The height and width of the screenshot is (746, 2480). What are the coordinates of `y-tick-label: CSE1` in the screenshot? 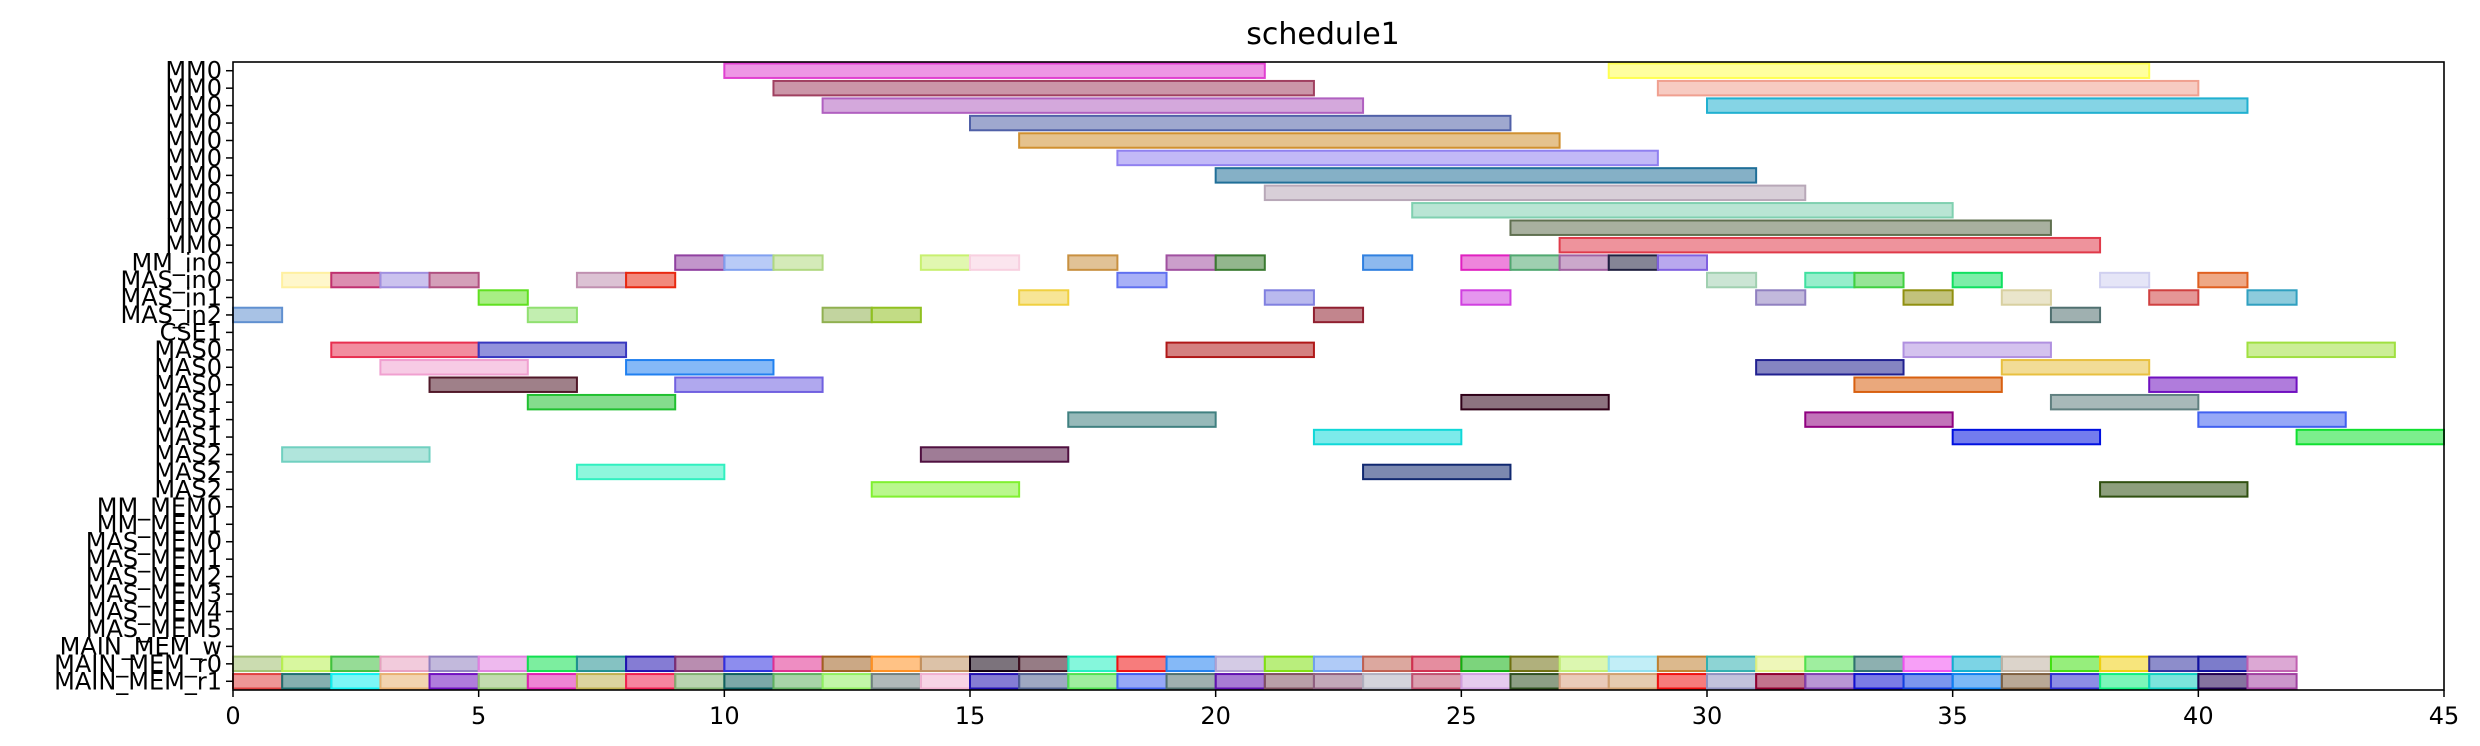 It's located at (191, 332).